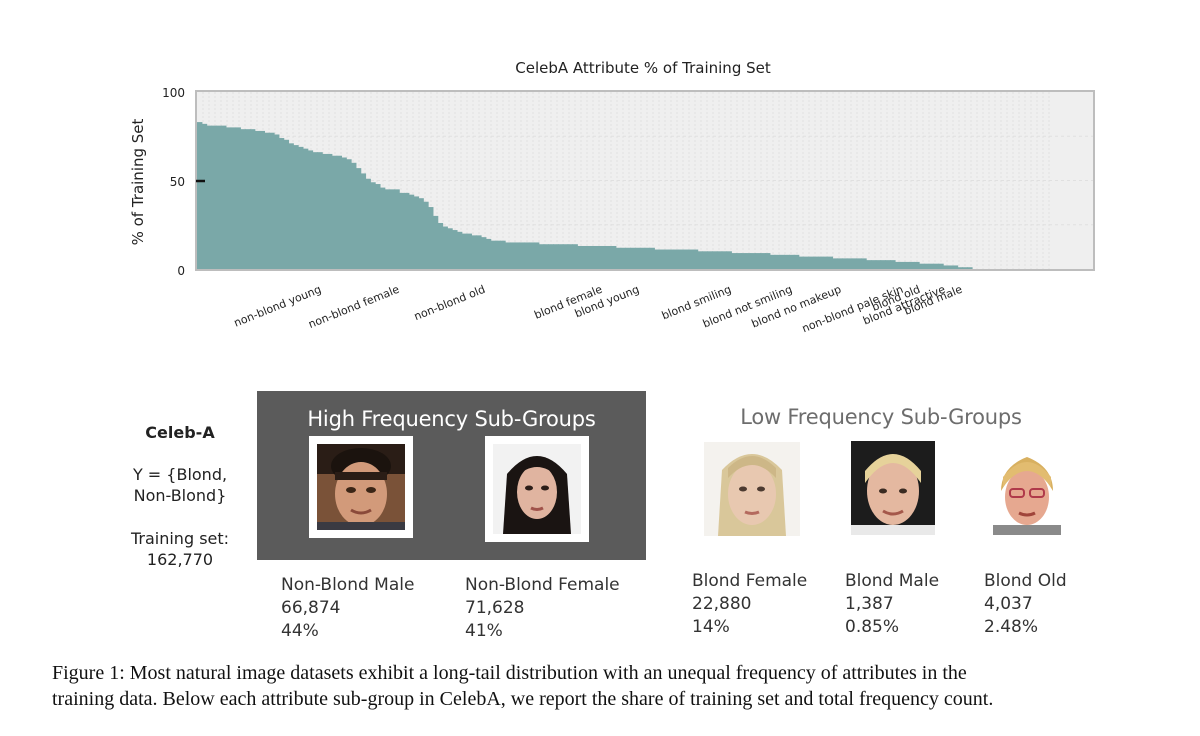  Describe the element at coordinates (752, 489) in the screenshot. I see `face-photo-blond-female-icon` at that location.